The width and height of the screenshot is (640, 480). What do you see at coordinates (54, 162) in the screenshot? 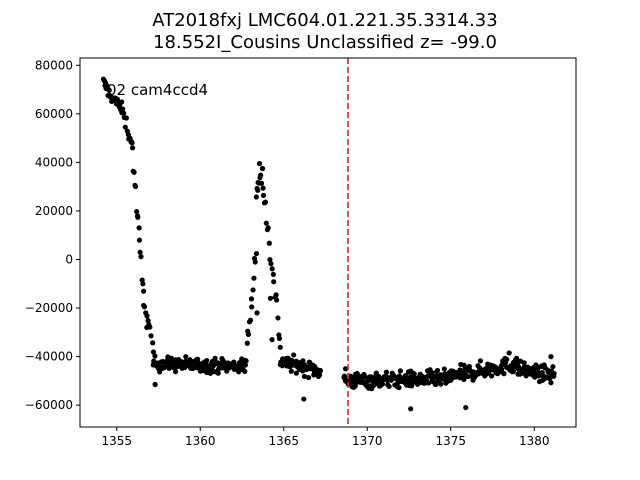
I see `y-tick-label: 40000` at bounding box center [54, 162].